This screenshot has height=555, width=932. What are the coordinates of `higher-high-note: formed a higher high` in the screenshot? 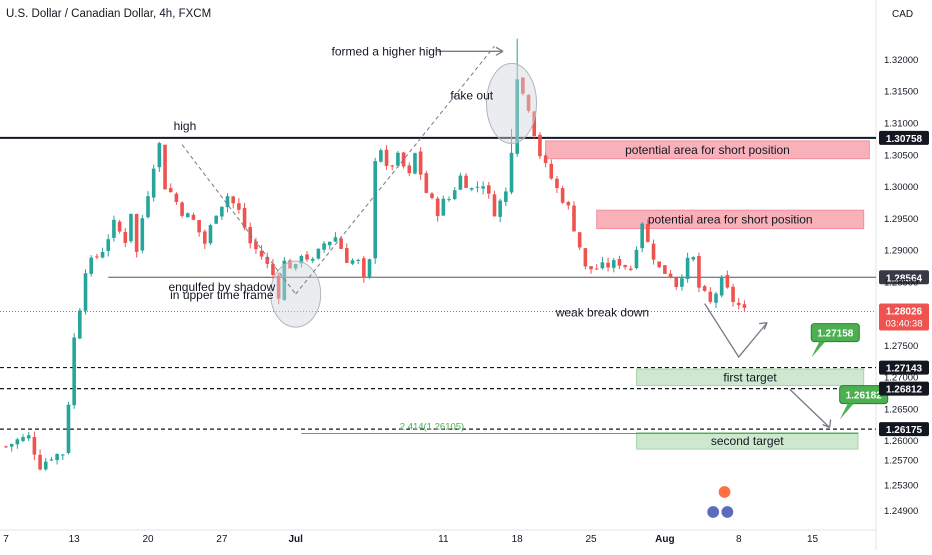 It's located at (387, 51).